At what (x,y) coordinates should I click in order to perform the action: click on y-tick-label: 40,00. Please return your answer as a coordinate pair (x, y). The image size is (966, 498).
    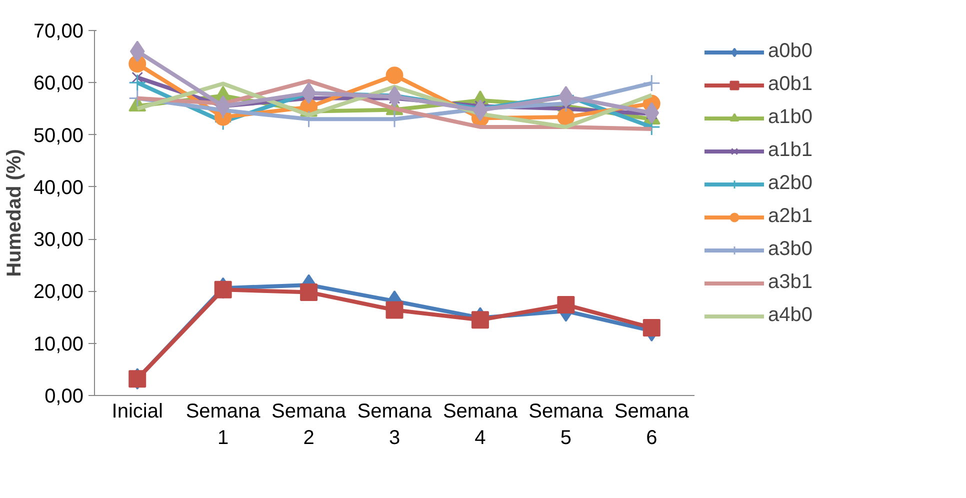
    Looking at the image, I should click on (58, 187).